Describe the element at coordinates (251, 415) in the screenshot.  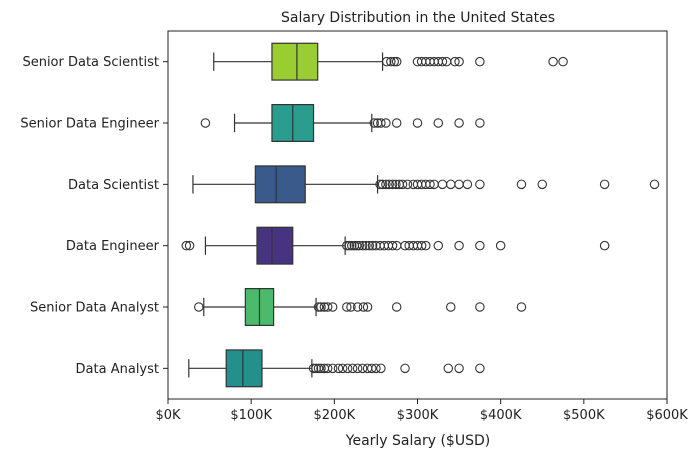
I see `x-tick-label: $100K` at that location.